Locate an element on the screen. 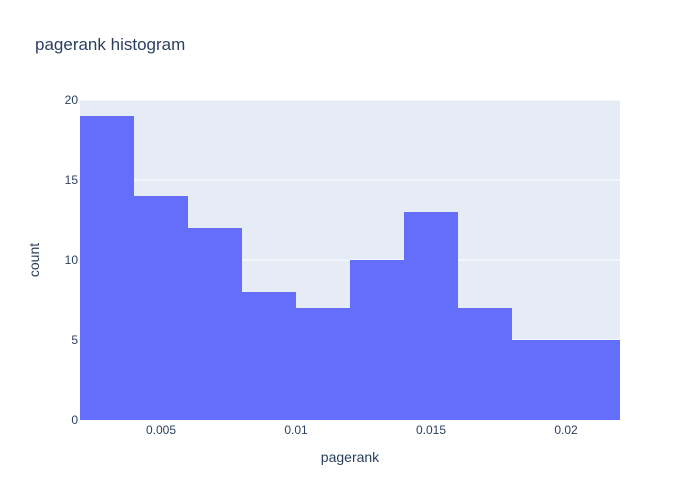  y-tick-label: 0 is located at coordinates (74, 420).